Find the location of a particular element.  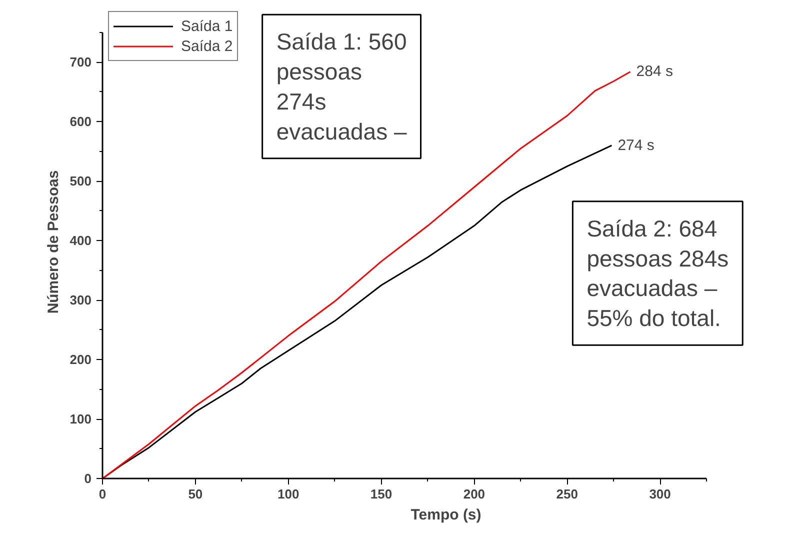

annotation: 284 s is located at coordinates (655, 71).